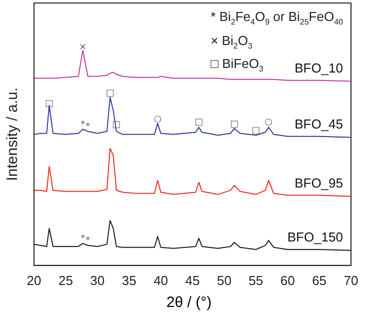 Image resolution: width=365 pixels, height=320 pixels. Describe the element at coordinates (276, 18) in the screenshot. I see `text: * Bi$_{2}$Fe$_{4}$O$_{9}$ or Bi$_{25}$FeO$_{40}$` at that location.